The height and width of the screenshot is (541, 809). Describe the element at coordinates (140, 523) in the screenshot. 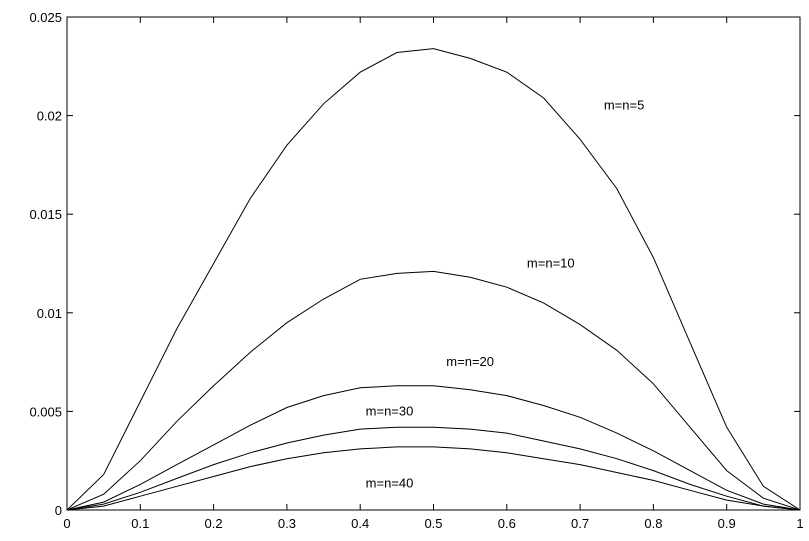

I see `x-tick-label: 0.1` at that location.